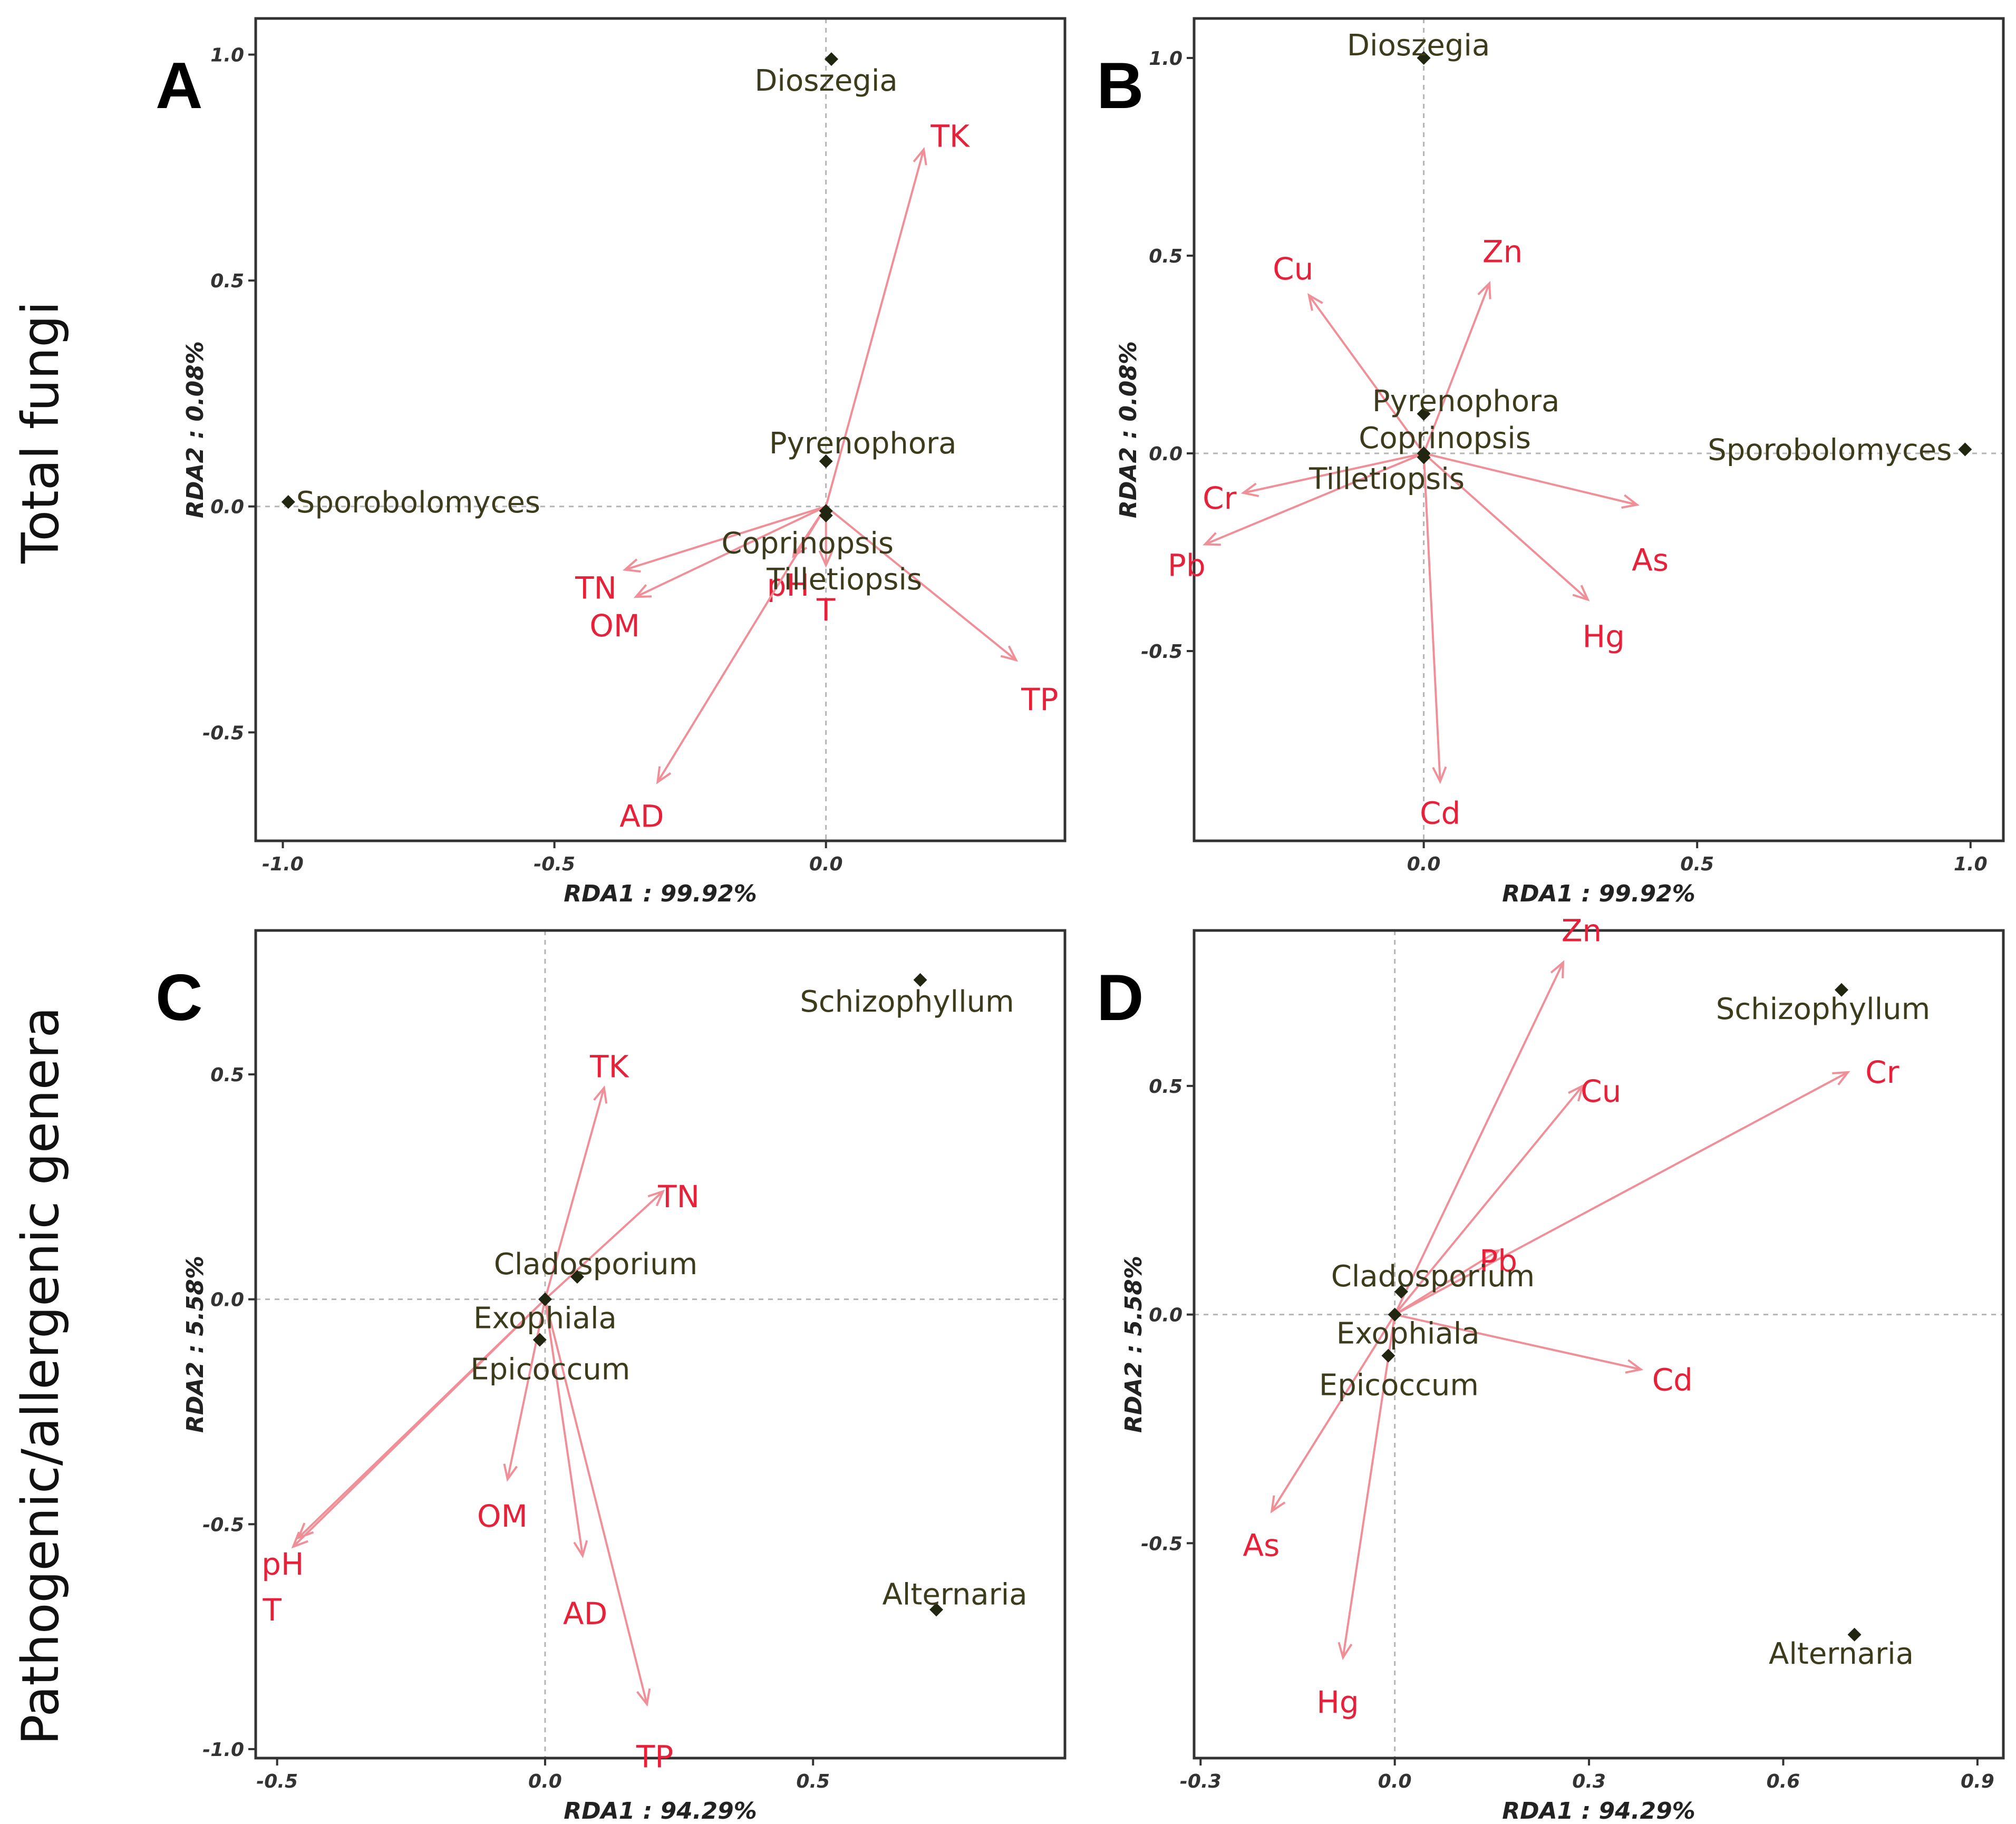 The height and width of the screenshot is (1824, 2016). What do you see at coordinates (1395, 1314) in the screenshot?
I see `genus-point-exophiala` at bounding box center [1395, 1314].